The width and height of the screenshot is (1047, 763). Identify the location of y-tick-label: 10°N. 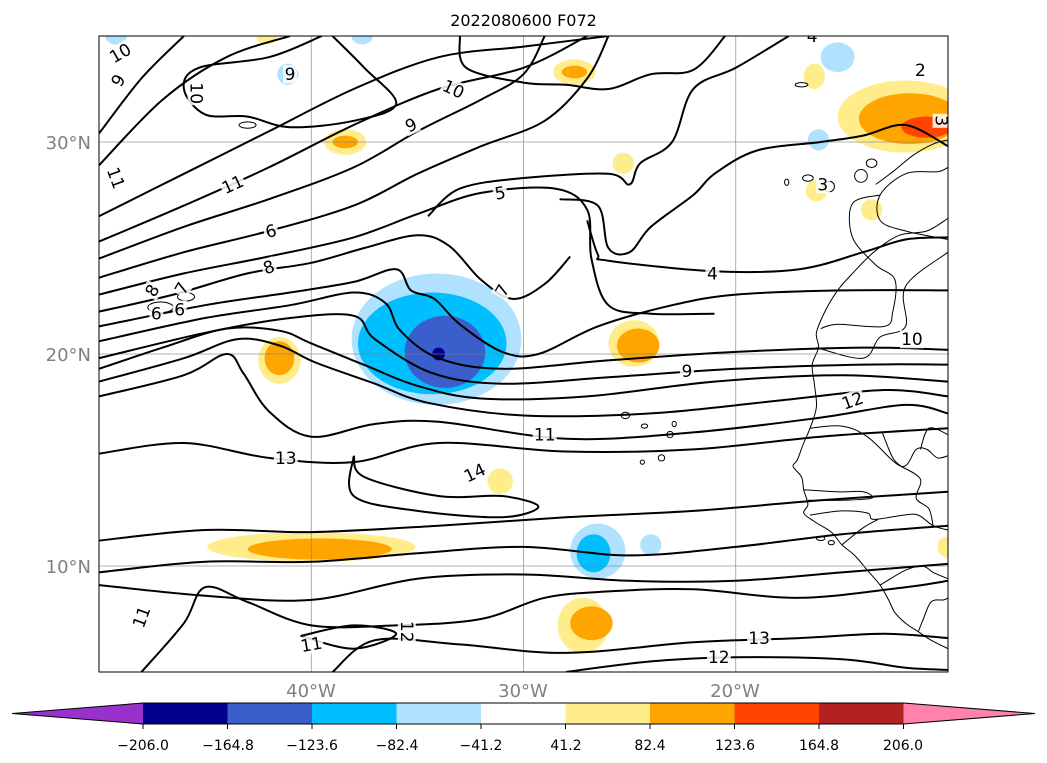
(68, 567).